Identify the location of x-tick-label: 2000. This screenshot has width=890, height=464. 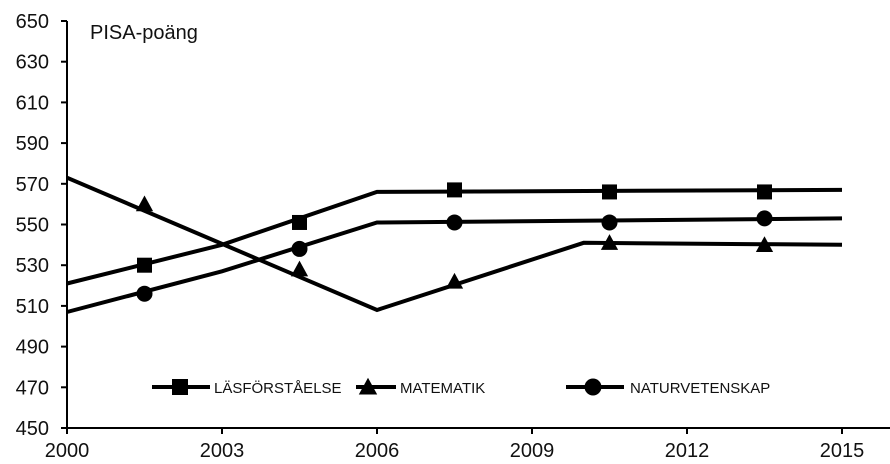
(67, 451).